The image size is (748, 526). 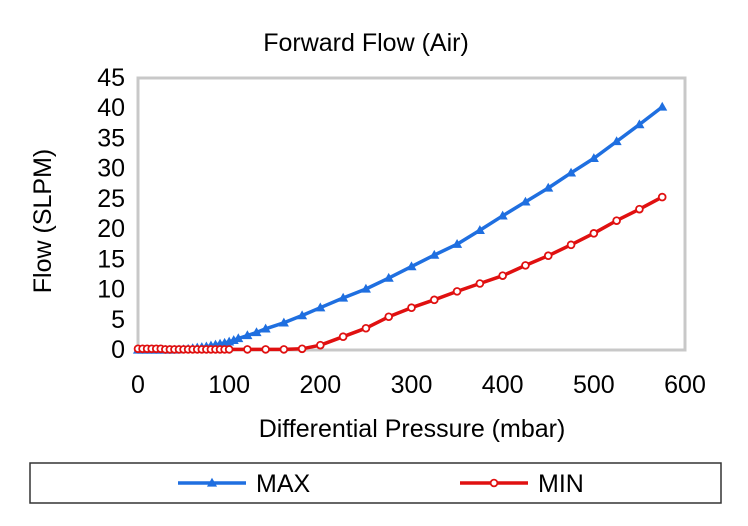 What do you see at coordinates (111, 229) in the screenshot?
I see `y-tick-label: 20` at bounding box center [111, 229].